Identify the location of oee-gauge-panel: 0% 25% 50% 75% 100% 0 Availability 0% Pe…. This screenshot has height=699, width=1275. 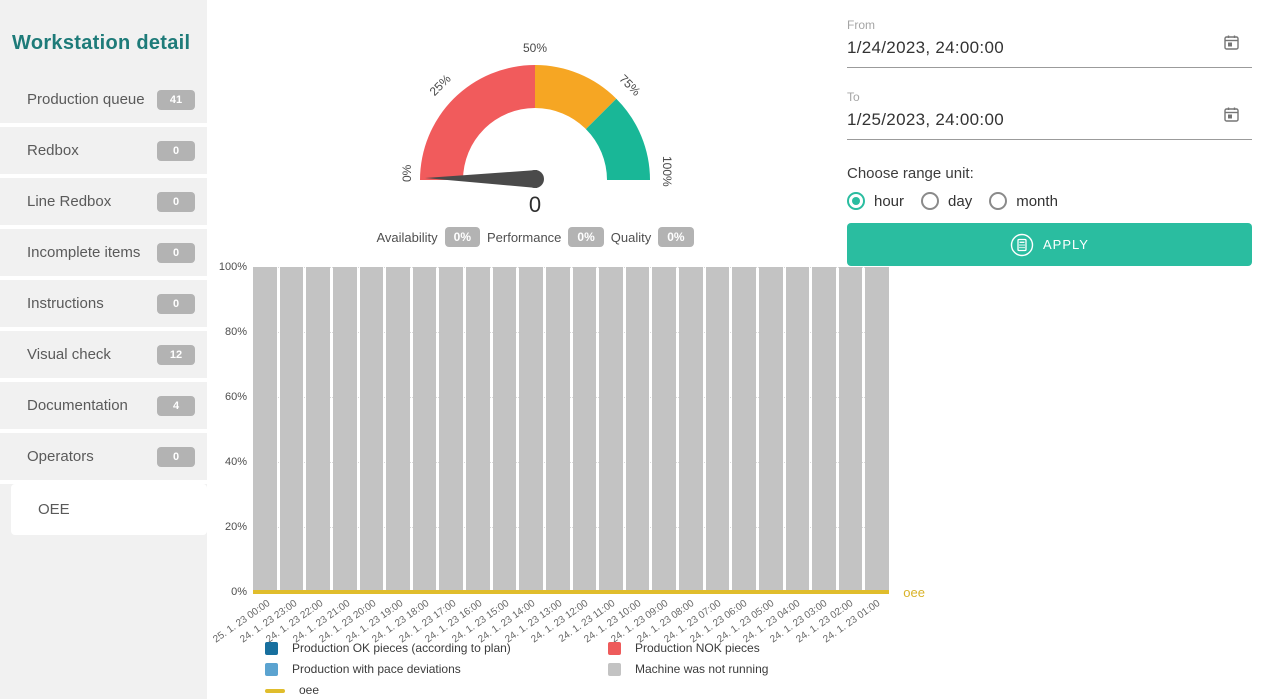
(535, 138).